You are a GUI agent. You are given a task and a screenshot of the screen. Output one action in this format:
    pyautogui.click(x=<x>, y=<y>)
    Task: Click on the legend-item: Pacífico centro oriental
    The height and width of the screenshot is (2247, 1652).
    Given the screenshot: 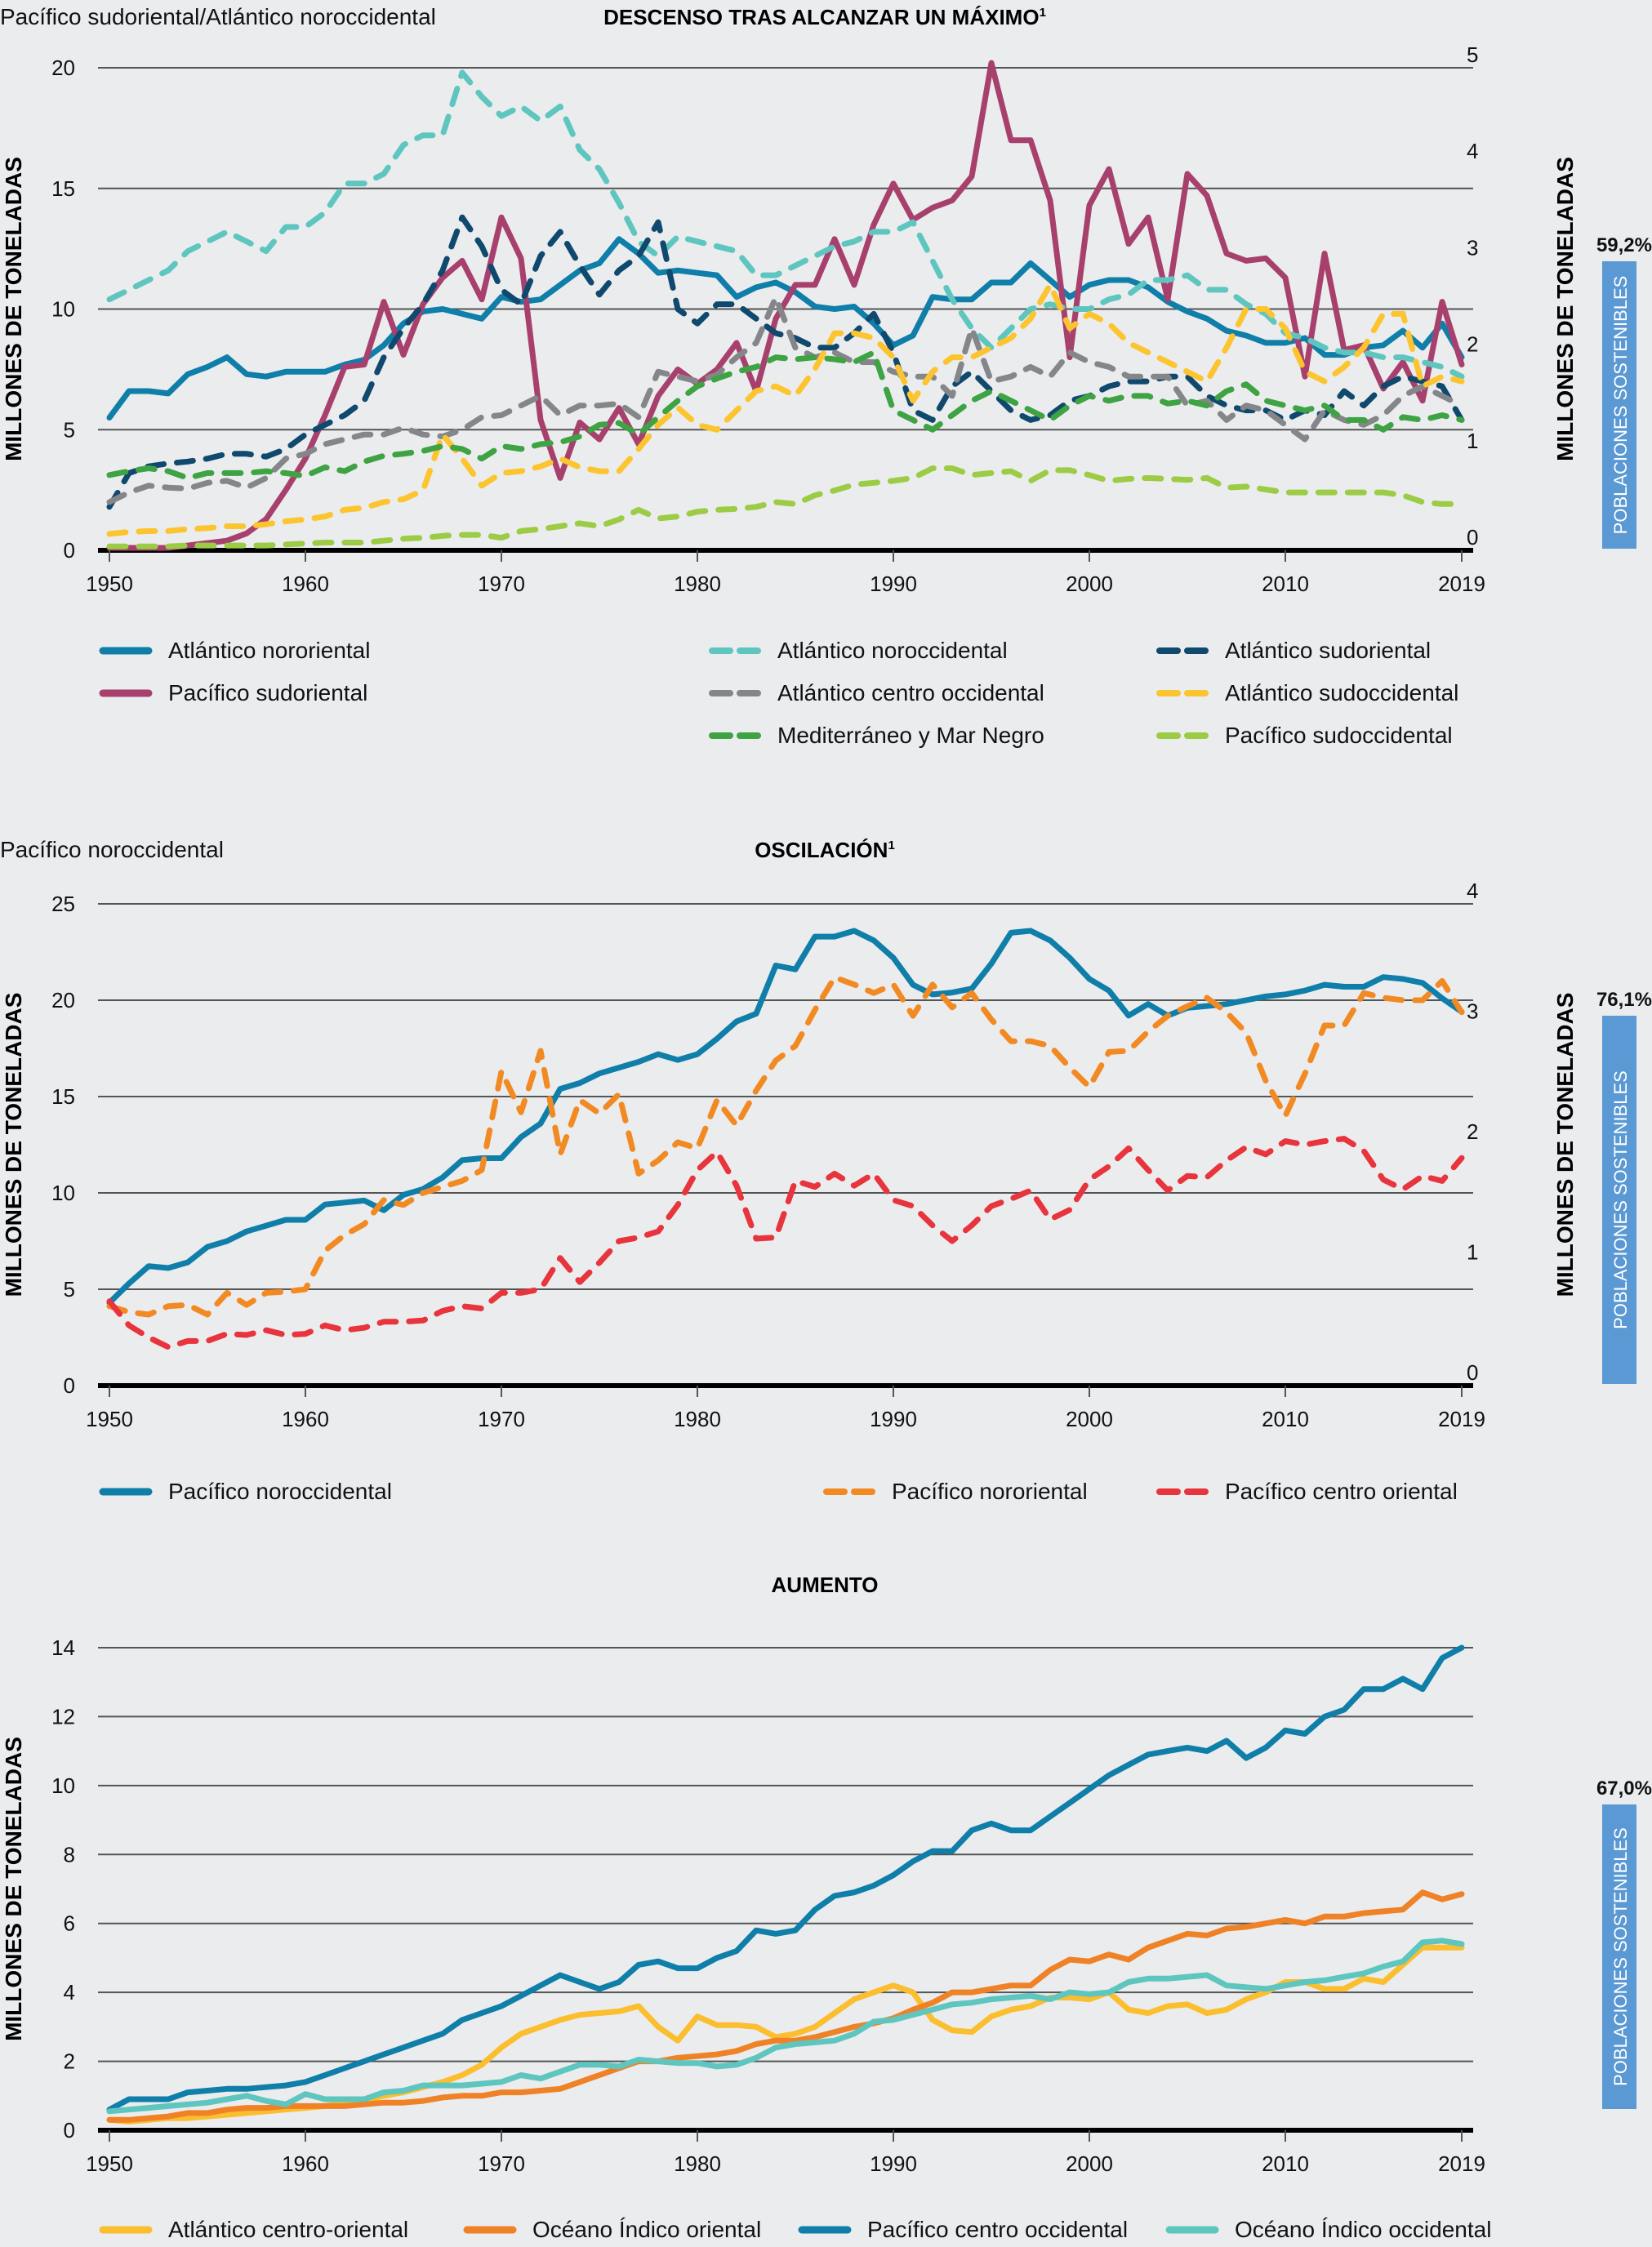 What is the action you would take?
    pyautogui.click(x=1307, y=1491)
    